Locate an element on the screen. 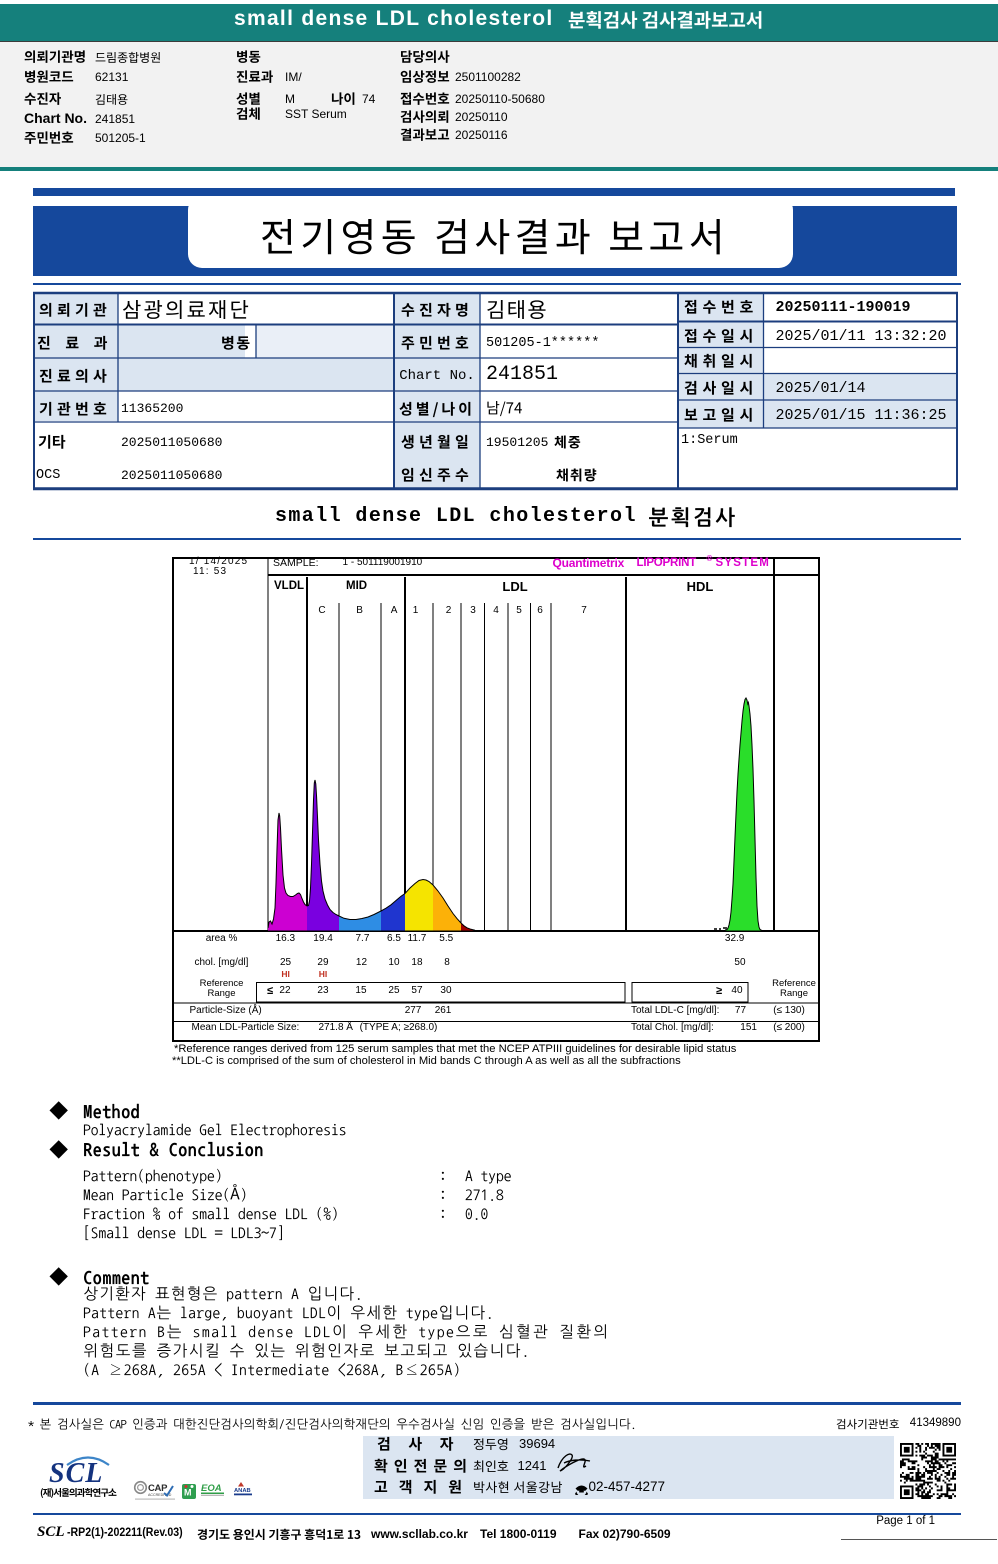 The width and height of the screenshot is (998, 1564). svg-text: CAP is located at coordinates (158, 1488).